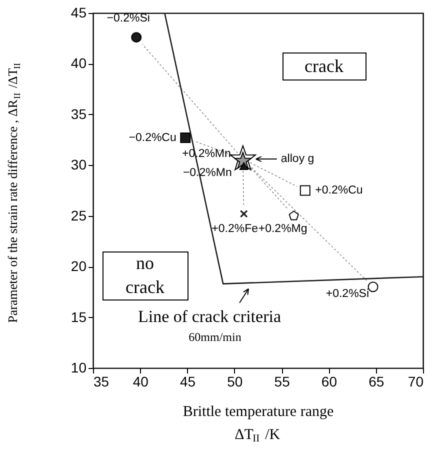 This screenshot has width=432, height=458. I want to click on series-label: +0.2%Mg, so click(283, 228).